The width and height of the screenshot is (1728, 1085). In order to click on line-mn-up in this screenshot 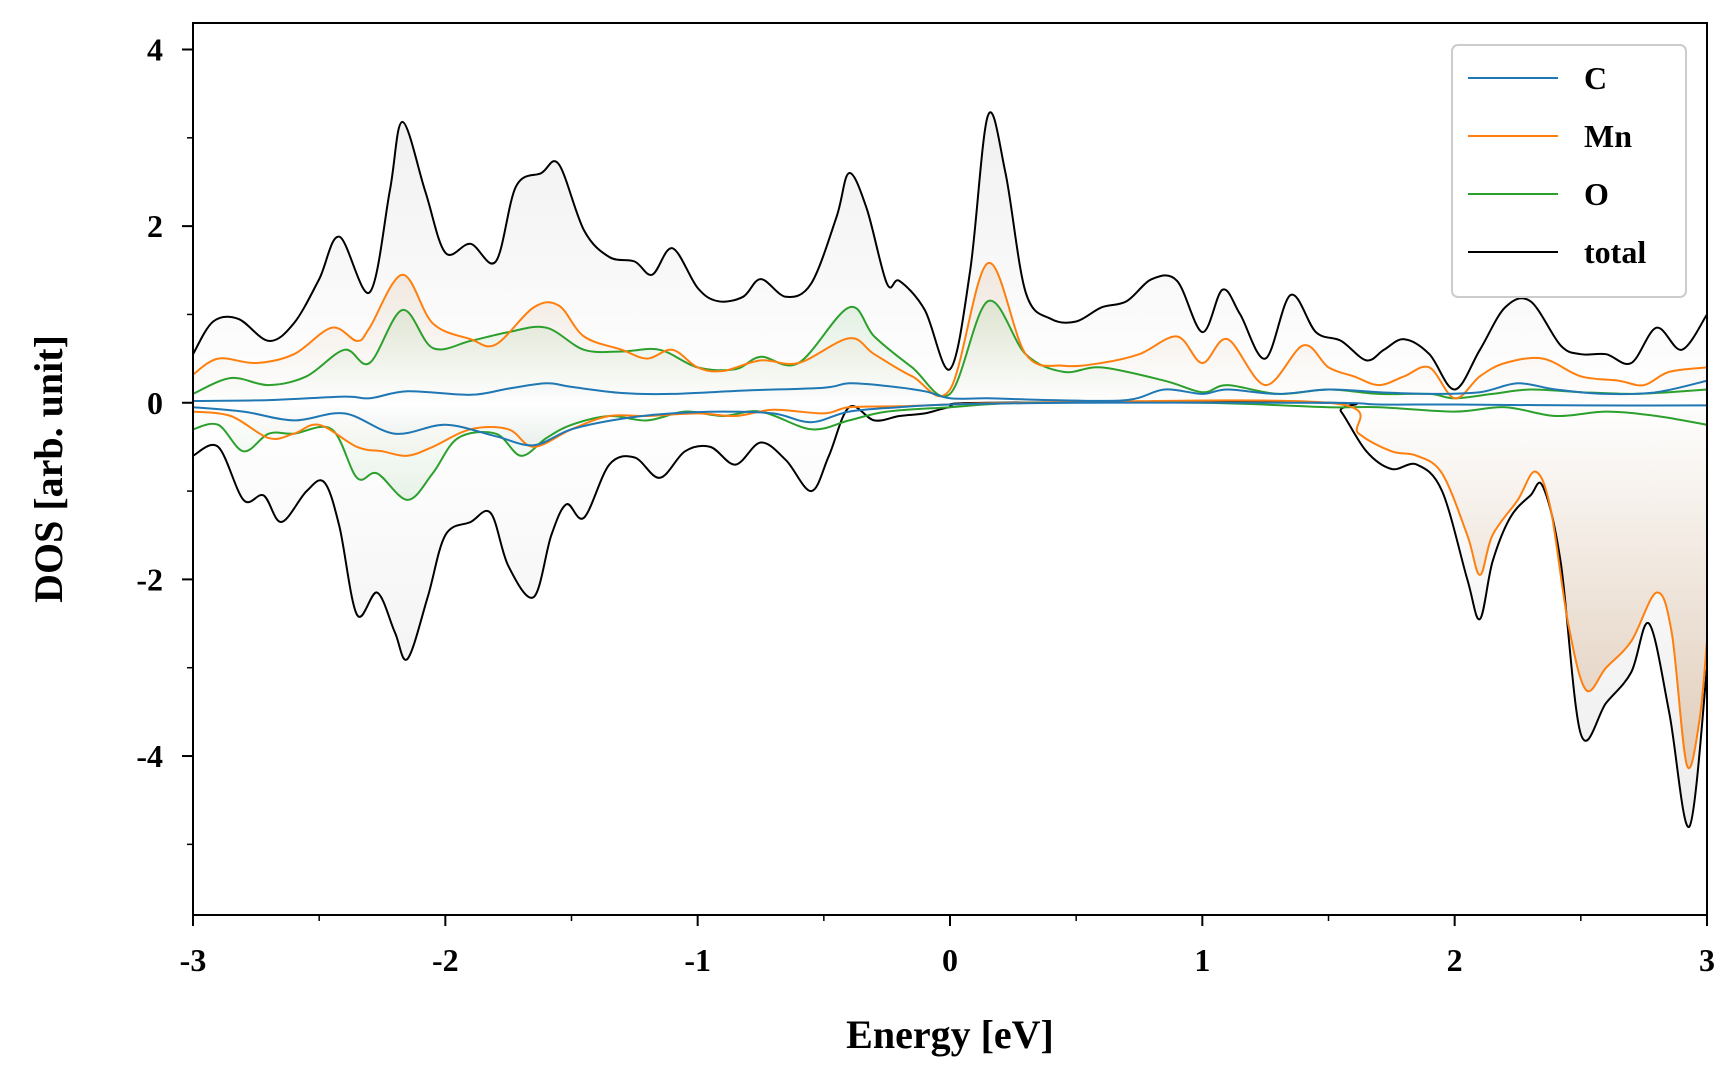, I will do `click(950, 331)`.